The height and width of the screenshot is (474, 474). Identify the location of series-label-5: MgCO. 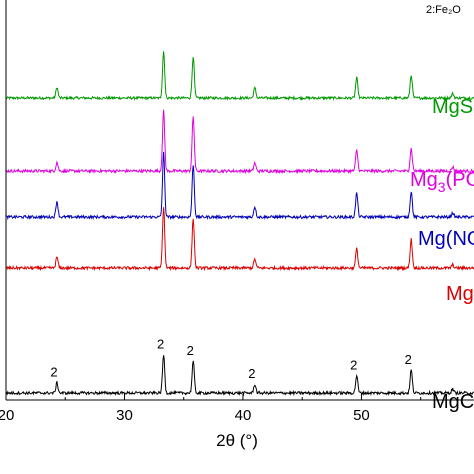
(453, 402).